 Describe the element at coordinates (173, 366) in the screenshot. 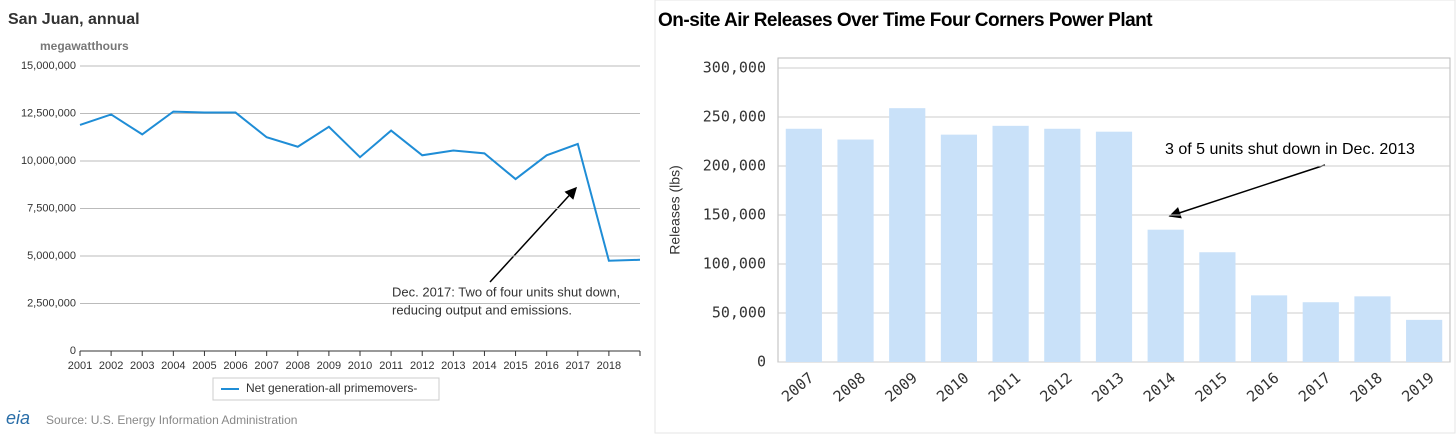

I see `x-tick-label: 2004` at that location.